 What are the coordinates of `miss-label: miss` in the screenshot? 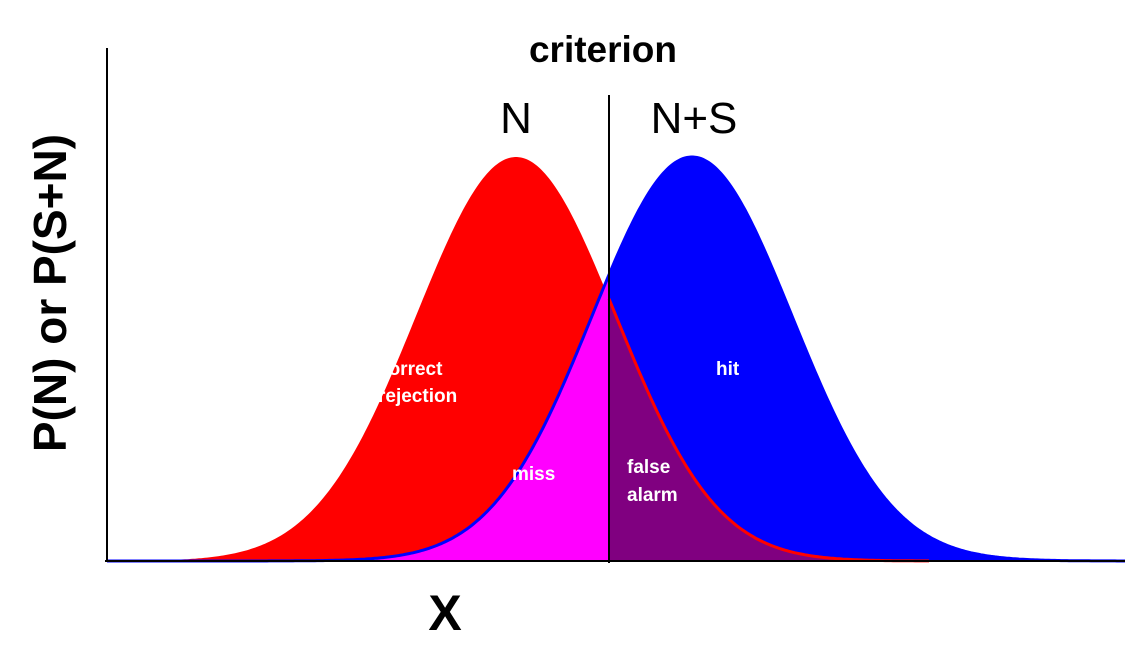 It's located at (533, 474).